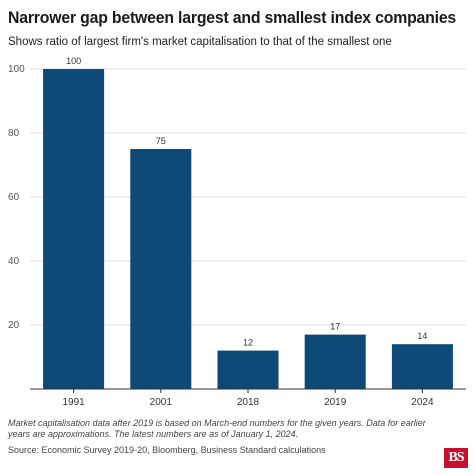  I want to click on x-tick-label: 2001, so click(161, 402).